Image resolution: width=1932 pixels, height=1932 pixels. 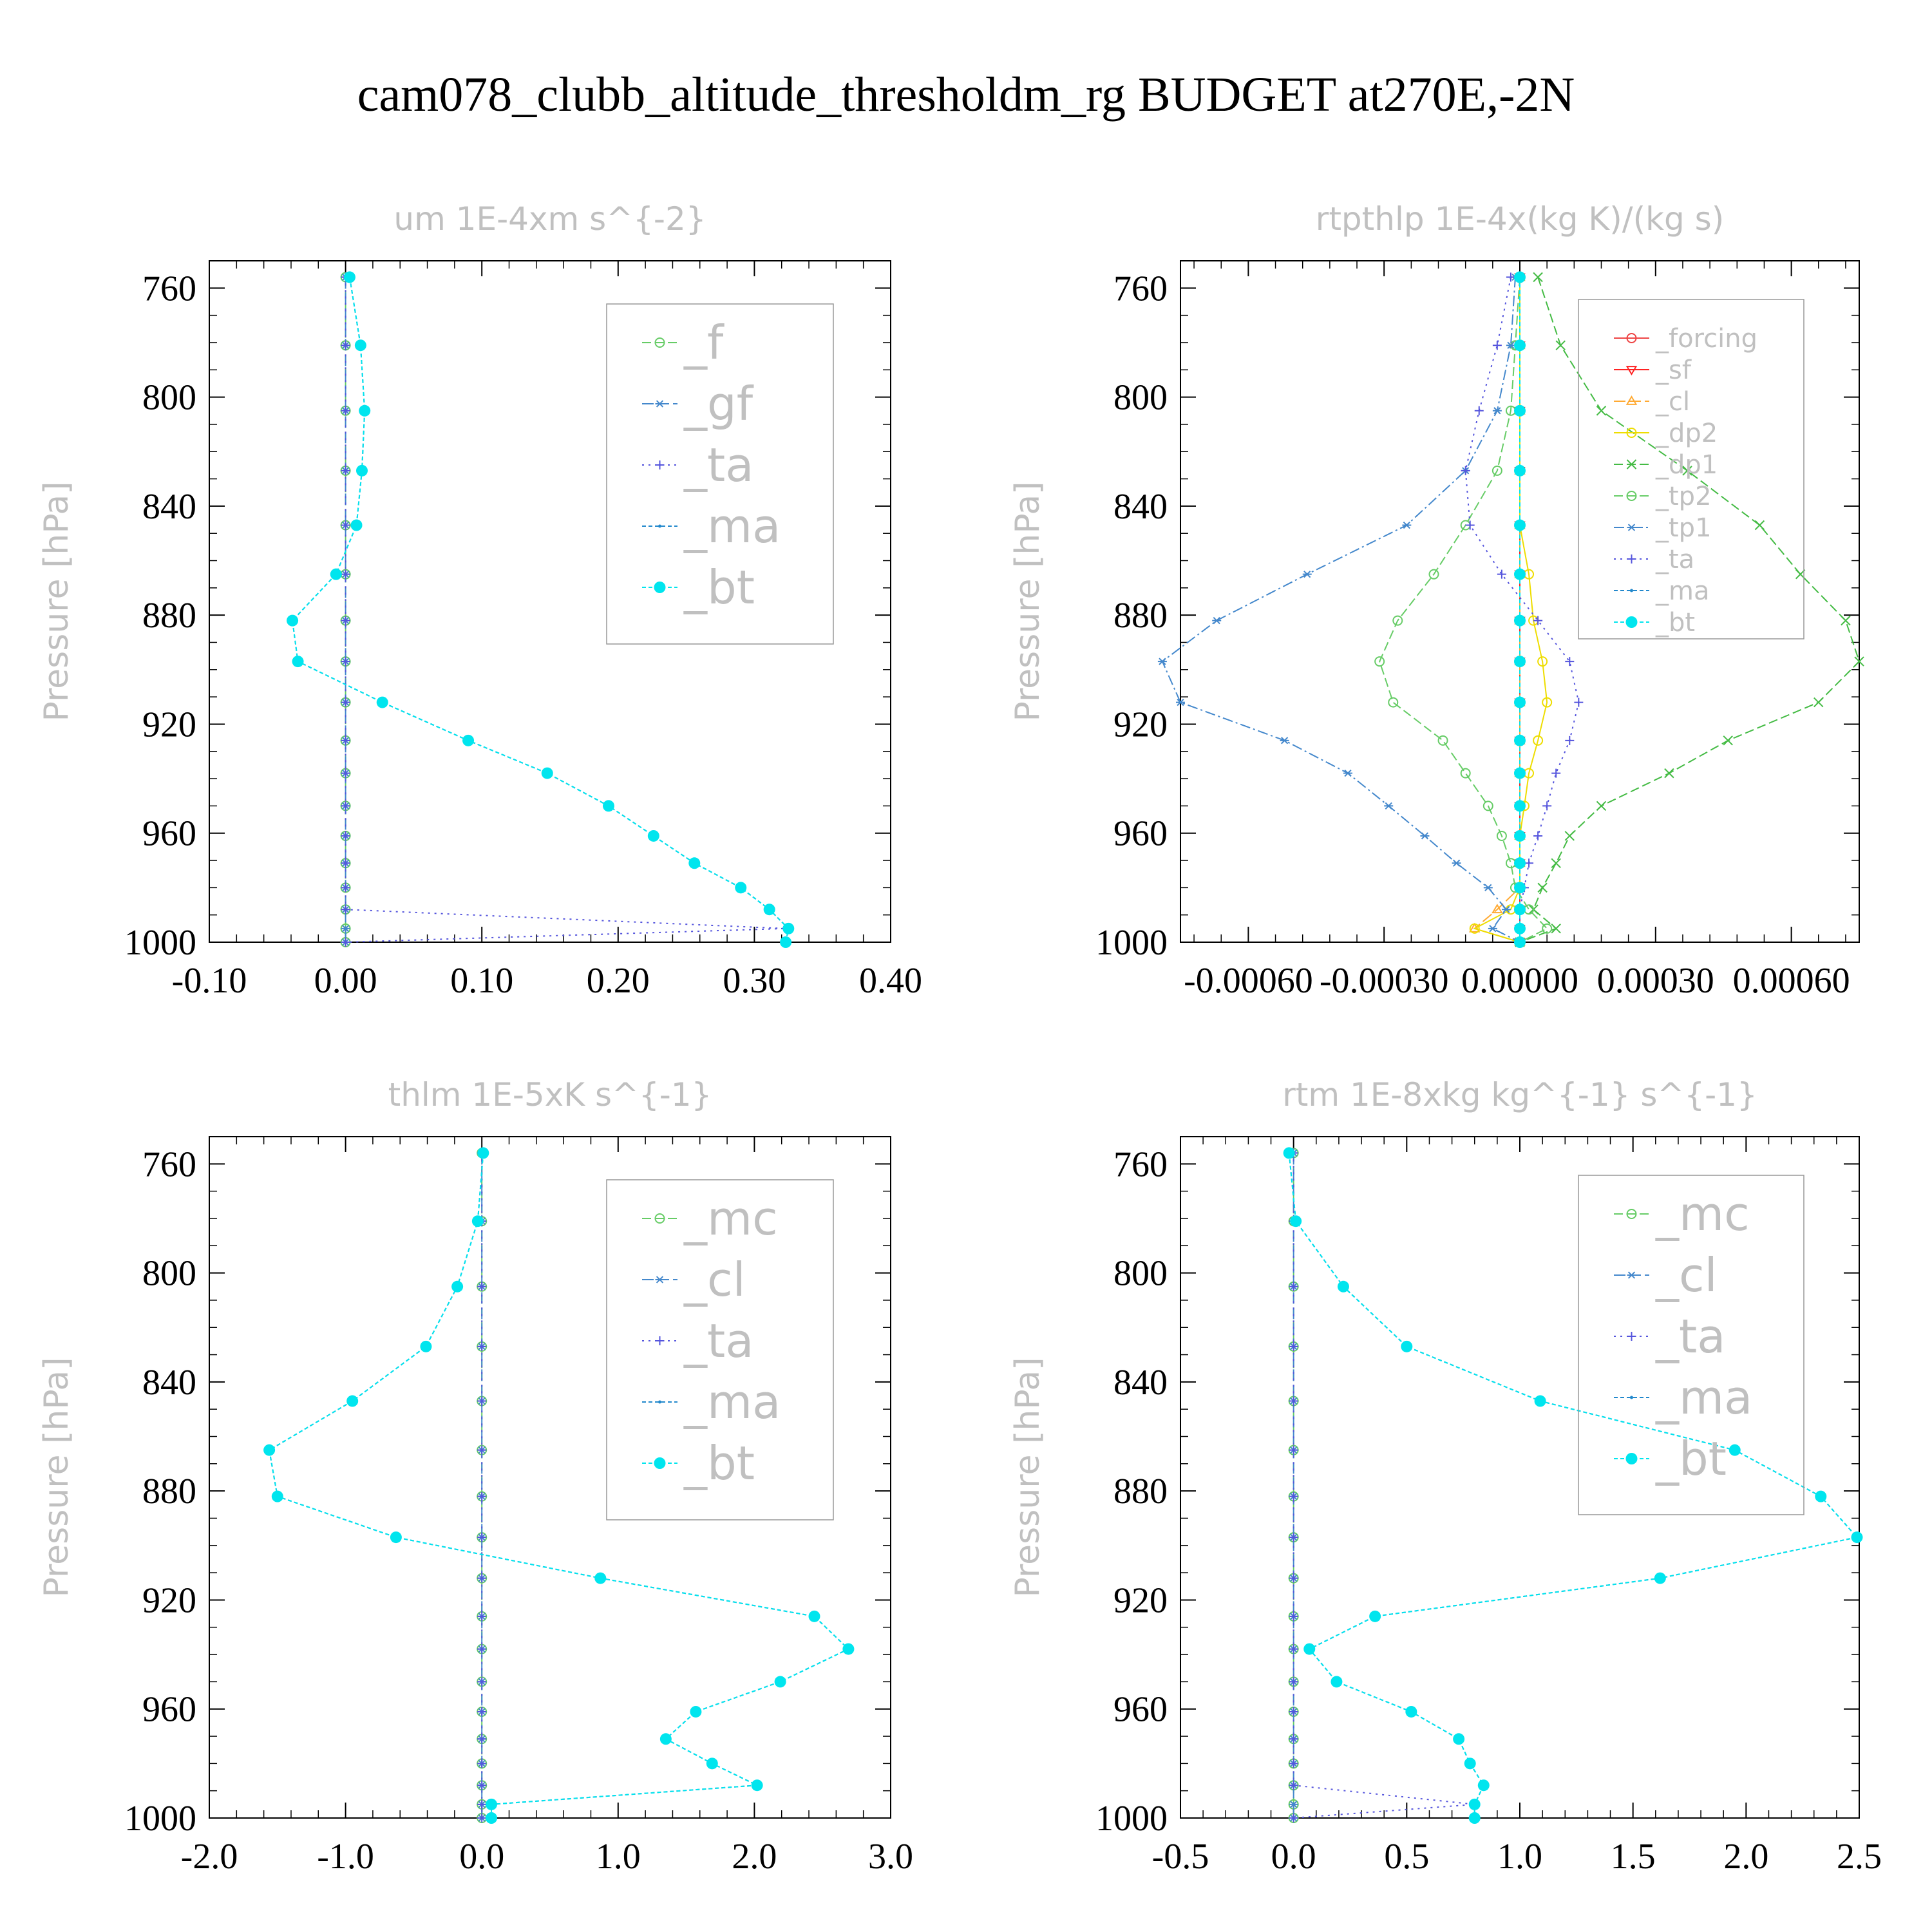 What do you see at coordinates (1384, 981) in the screenshot?
I see `x-tick-label: -0.00030` at bounding box center [1384, 981].